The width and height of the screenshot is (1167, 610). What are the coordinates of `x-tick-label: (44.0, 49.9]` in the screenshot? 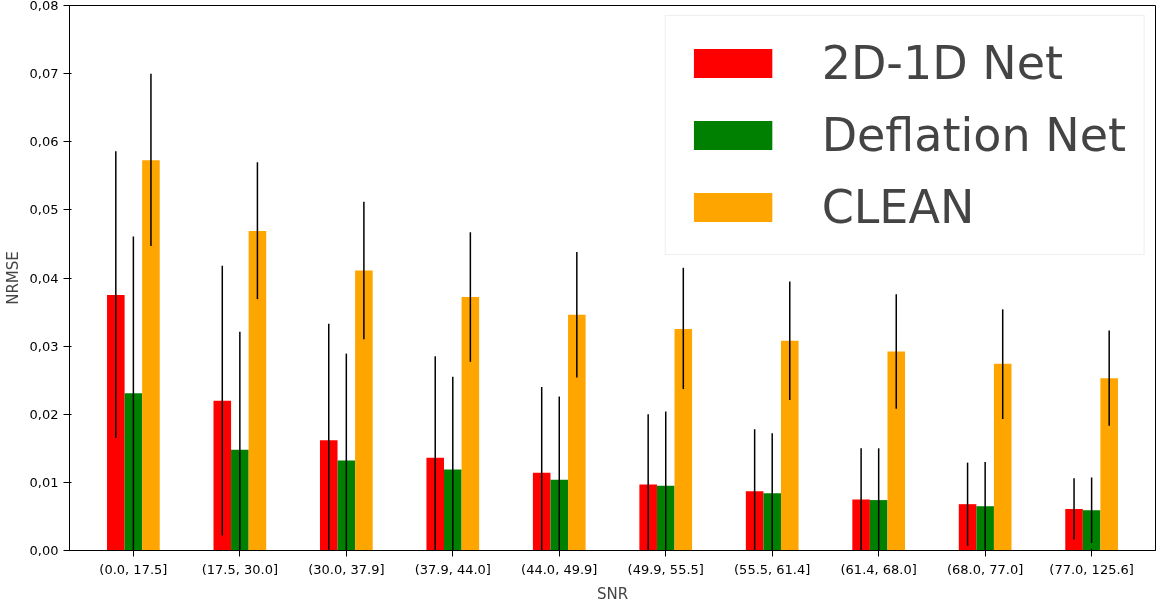 It's located at (559, 569).